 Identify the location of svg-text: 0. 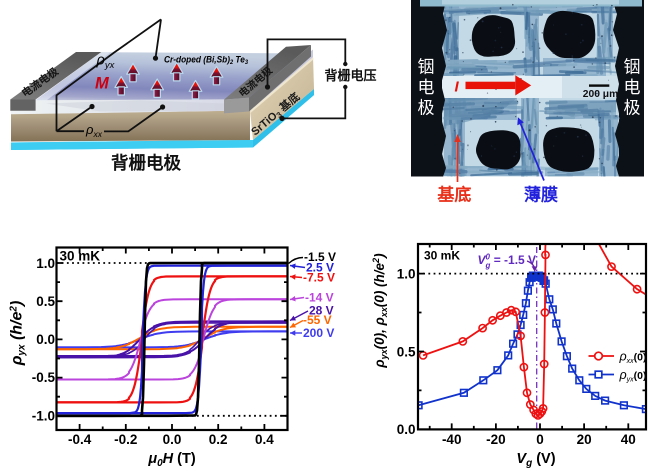
(540, 439).